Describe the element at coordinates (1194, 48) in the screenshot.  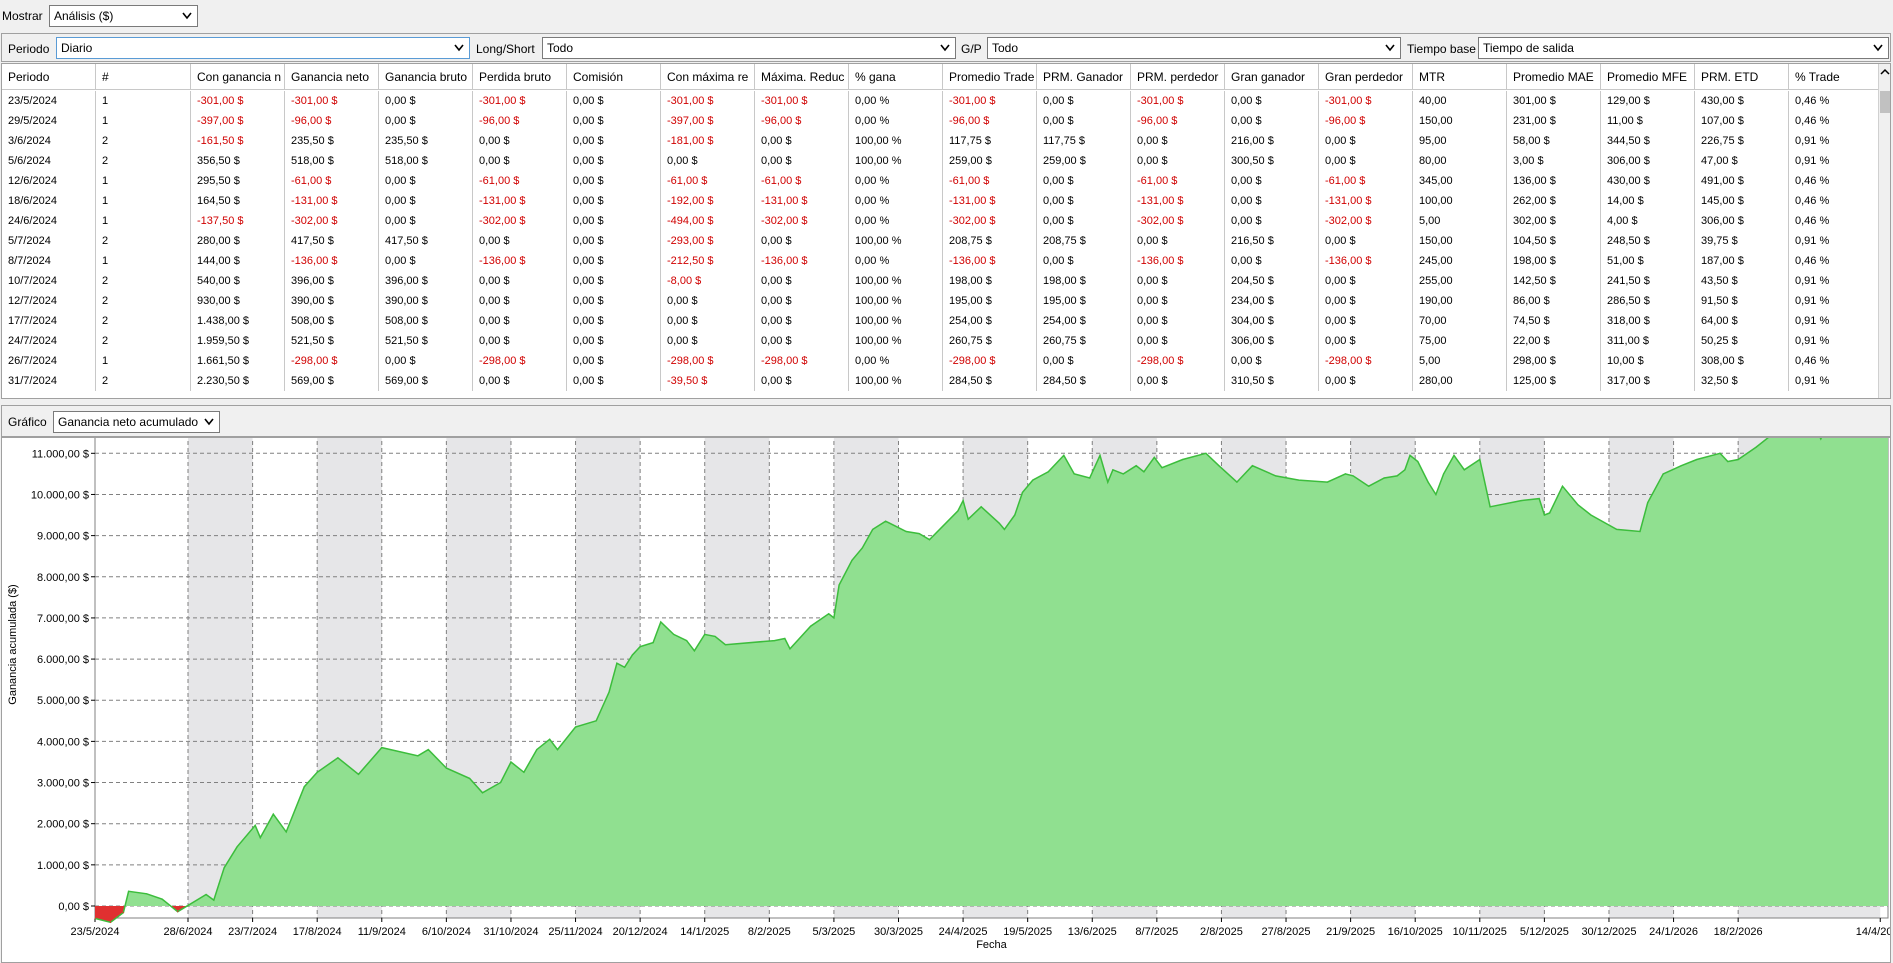
I see `gp-select: Todo` at that location.